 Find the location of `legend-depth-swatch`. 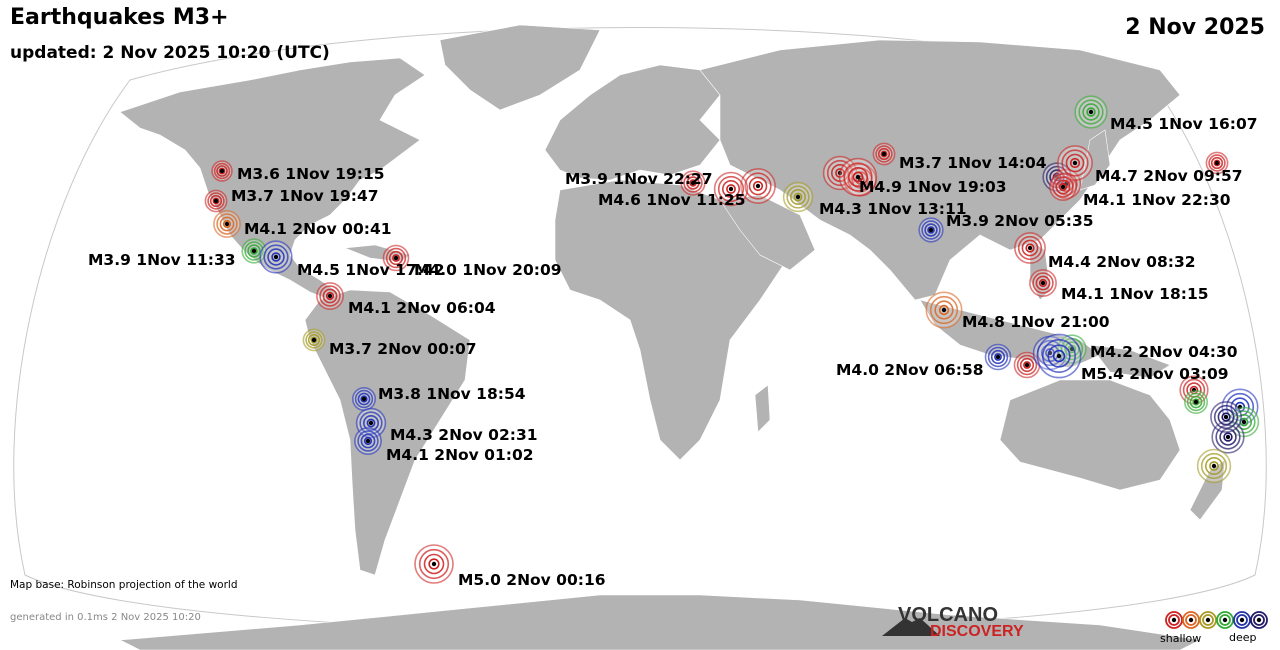

legend-depth-swatch is located at coordinates (1259, 620).